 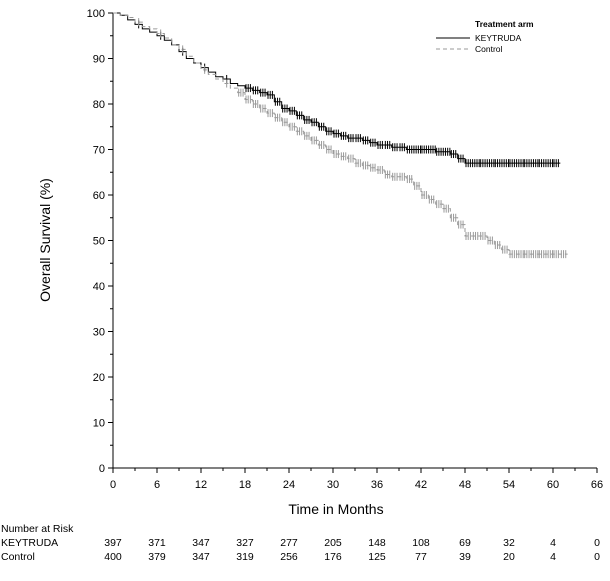 What do you see at coordinates (99, 287) in the screenshot?
I see `y-tick-label: 40` at bounding box center [99, 287].